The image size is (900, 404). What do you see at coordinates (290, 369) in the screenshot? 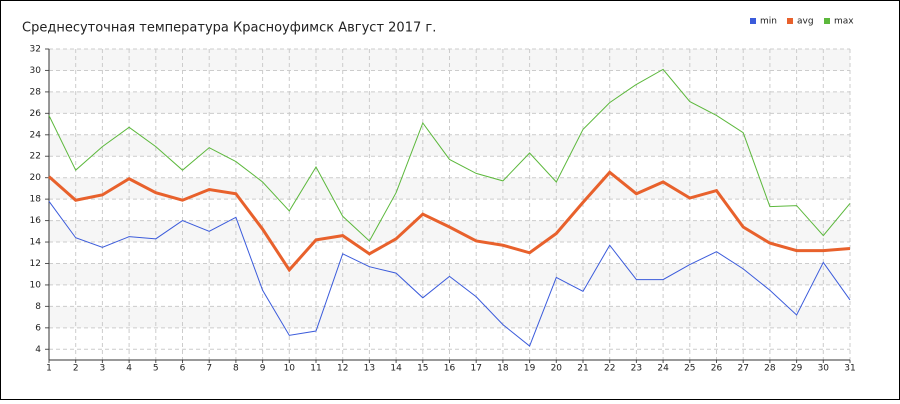
I see `x-tick-label: 10` at bounding box center [290, 369].